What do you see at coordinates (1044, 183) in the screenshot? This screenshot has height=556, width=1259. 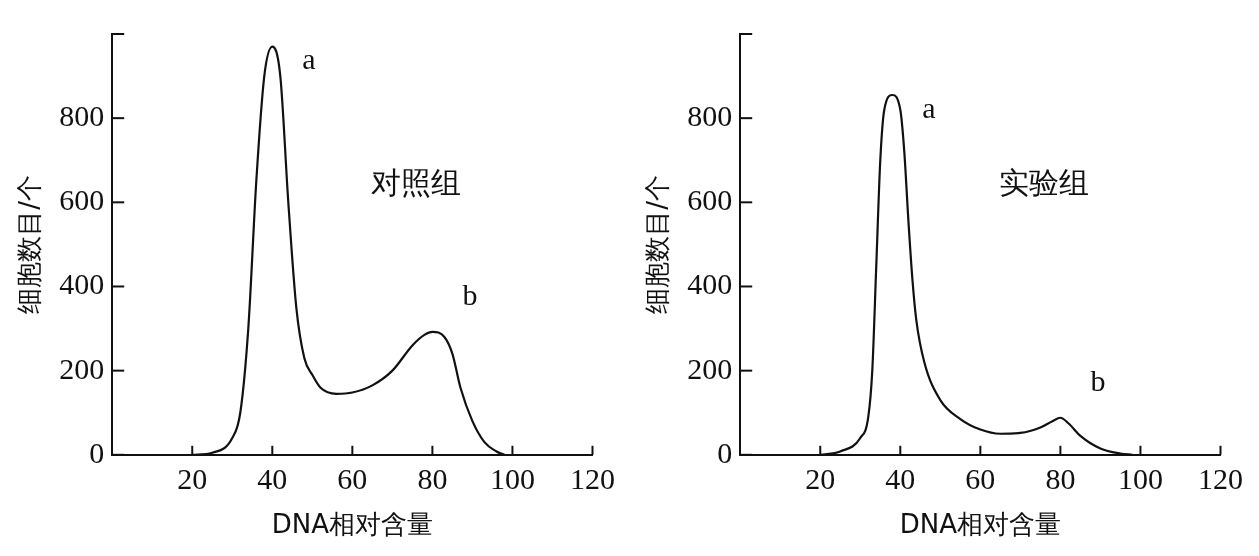 I see `annotation: 实验组` at bounding box center [1044, 183].